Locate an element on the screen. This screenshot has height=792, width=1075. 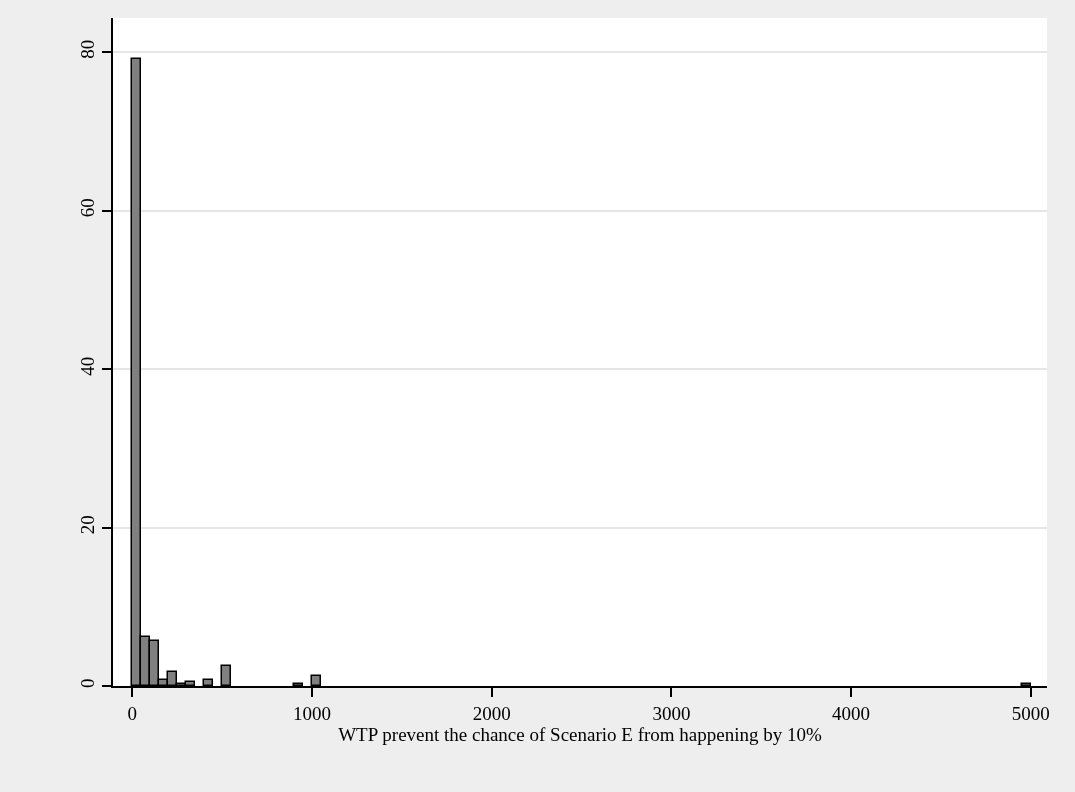
x-tick-label: 5000 is located at coordinates (1030, 713).